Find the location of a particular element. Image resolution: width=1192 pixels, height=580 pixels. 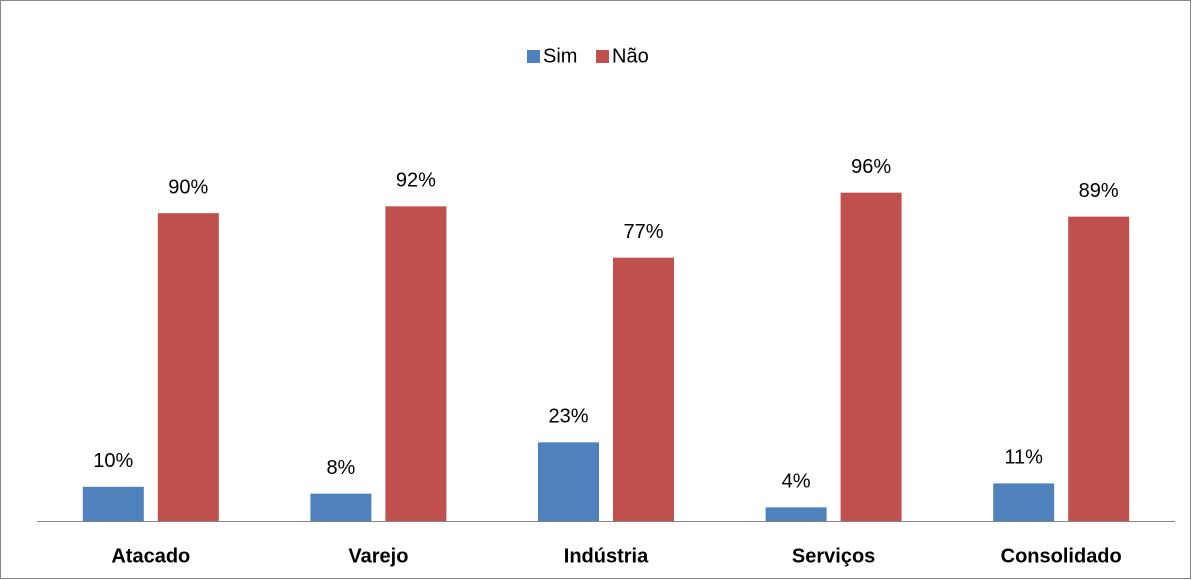

data-label: 90% is located at coordinates (188, 187).